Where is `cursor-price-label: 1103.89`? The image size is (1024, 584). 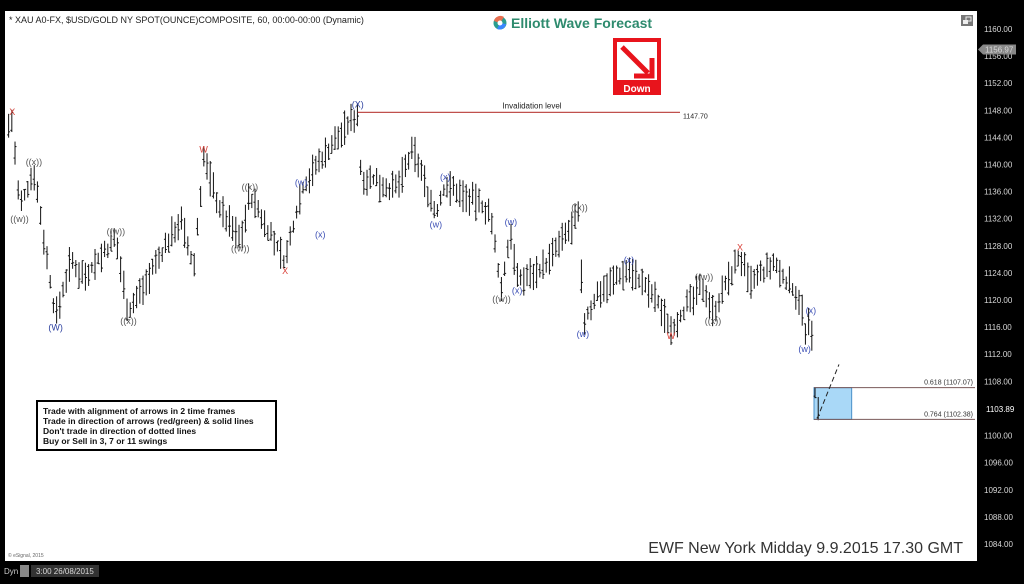
cursor-price-label: 1103.89 is located at coordinates (1000, 409).